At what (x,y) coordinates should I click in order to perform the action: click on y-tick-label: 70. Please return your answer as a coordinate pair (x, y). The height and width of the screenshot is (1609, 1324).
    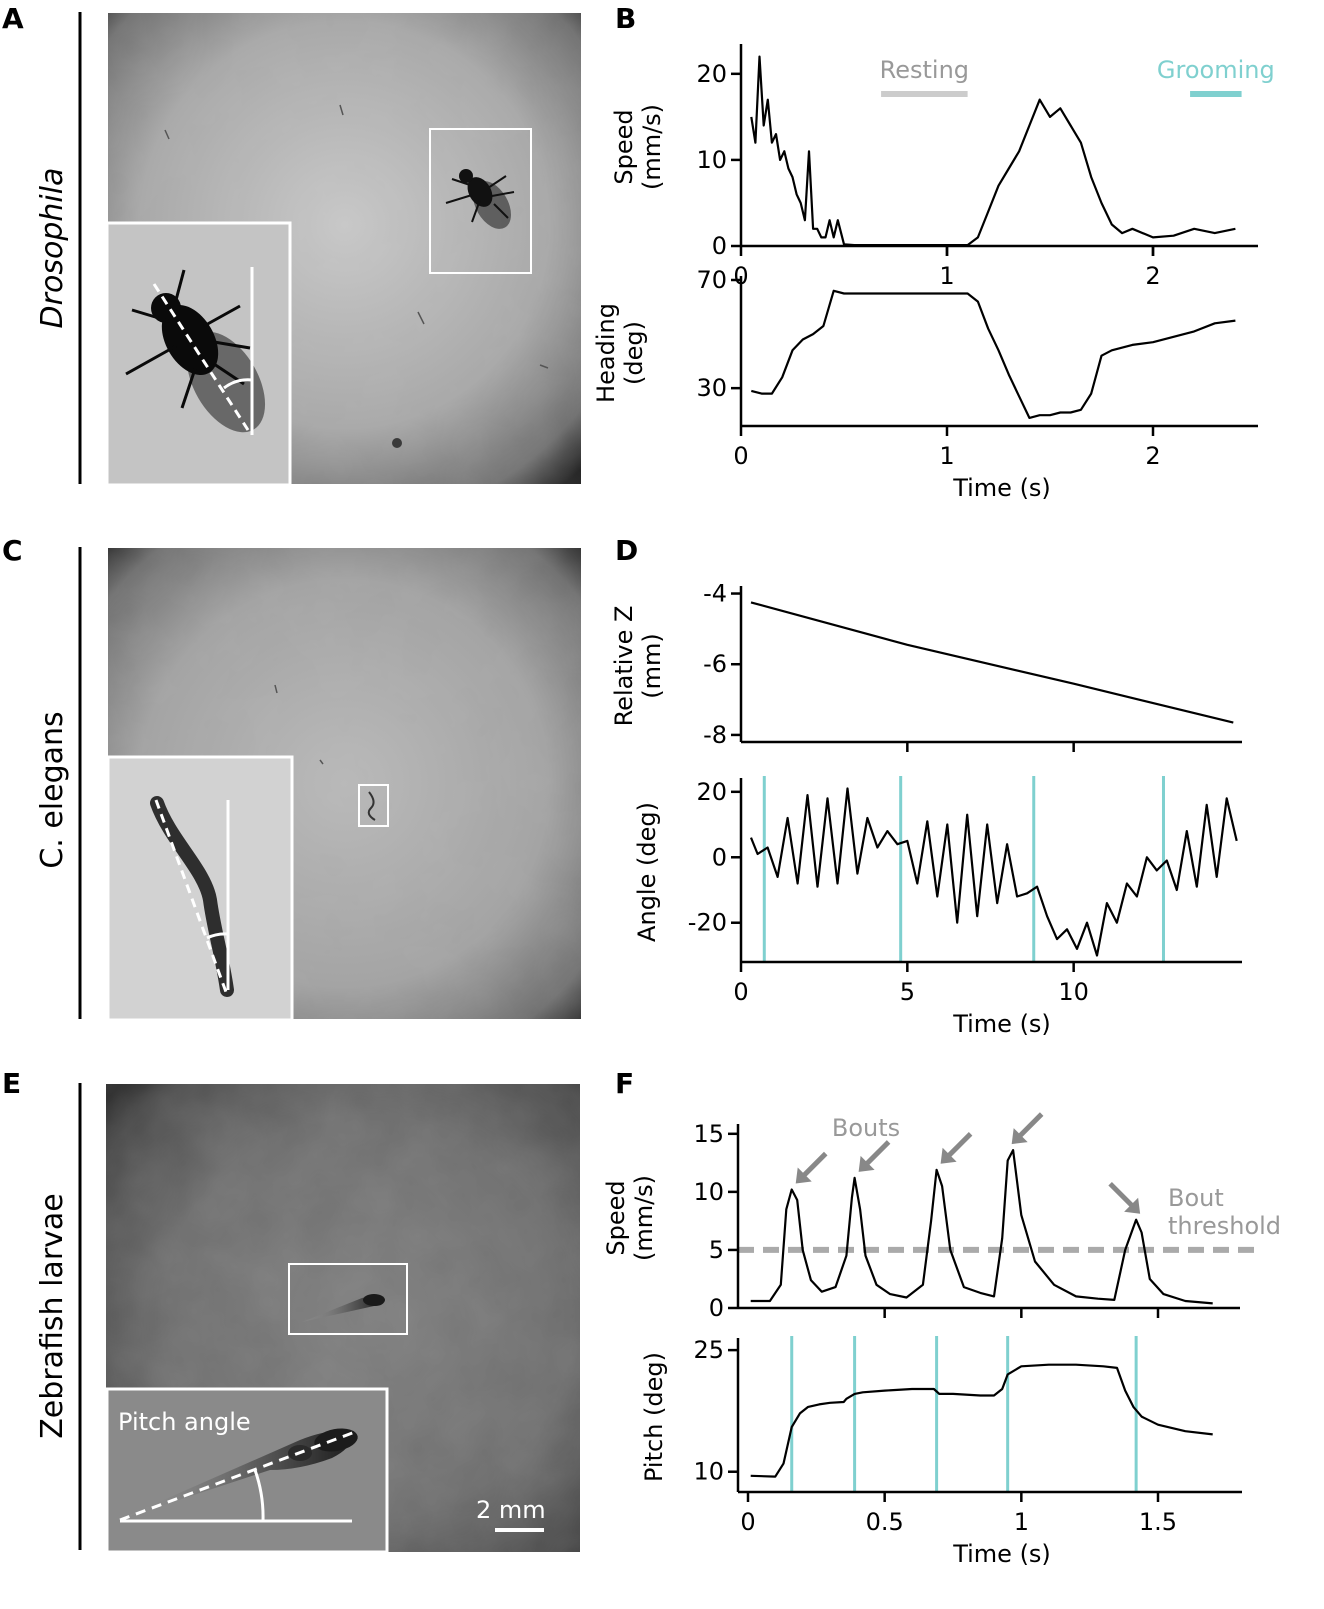
    Looking at the image, I should click on (711, 280).